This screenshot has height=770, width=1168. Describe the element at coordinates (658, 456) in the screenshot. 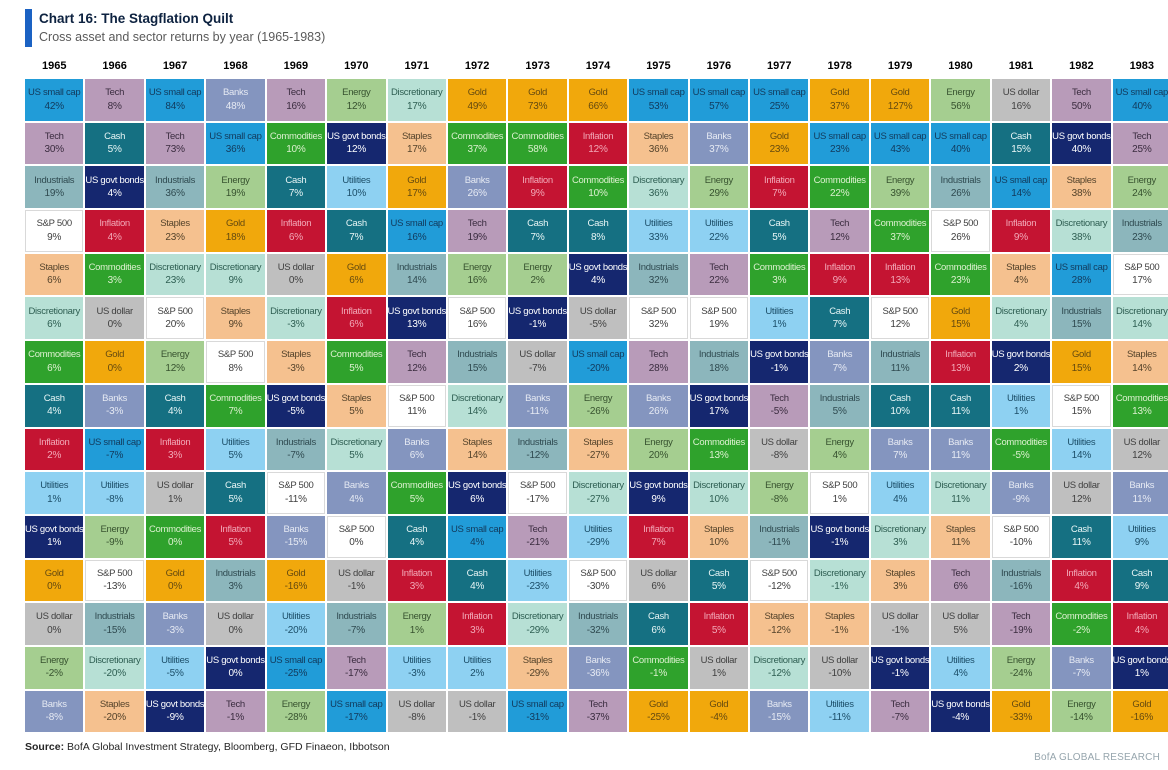

I see `asset-return: 20%` at that location.